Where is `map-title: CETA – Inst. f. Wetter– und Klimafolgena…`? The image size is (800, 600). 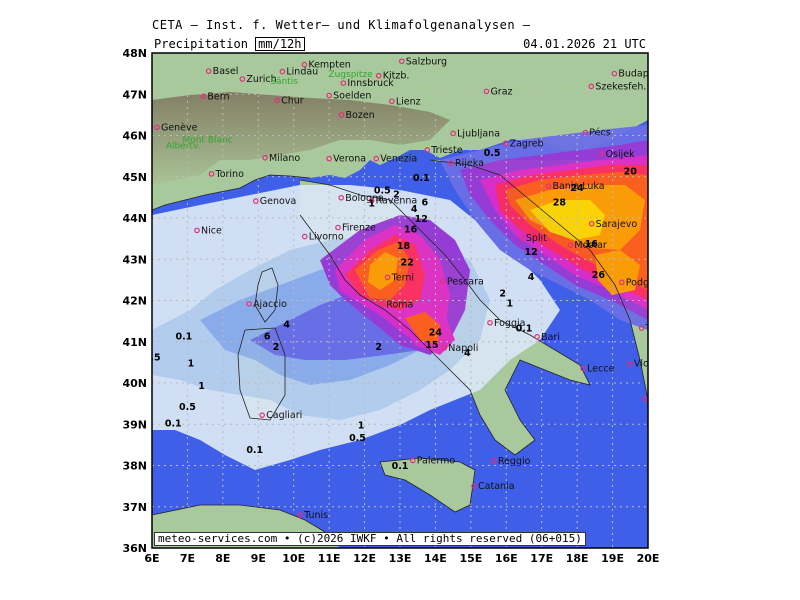 map-title: CETA – Inst. f. Wetter– und Klimafolgena… is located at coordinates (341, 25).